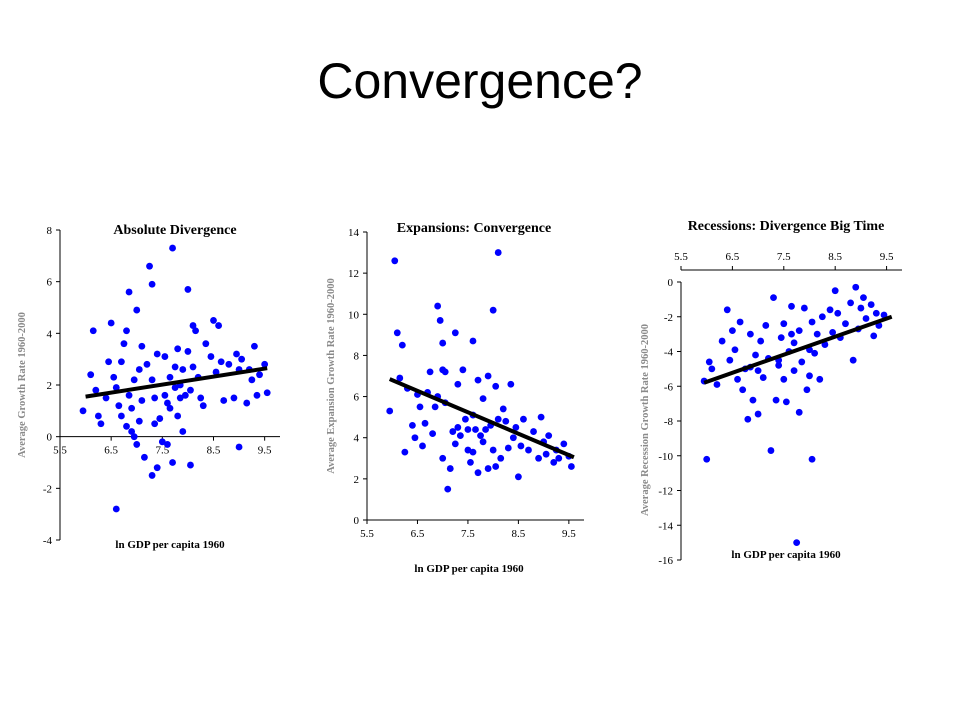  What do you see at coordinates (354, 315) in the screenshot?
I see `y-tick-label: 10` at bounding box center [354, 315].